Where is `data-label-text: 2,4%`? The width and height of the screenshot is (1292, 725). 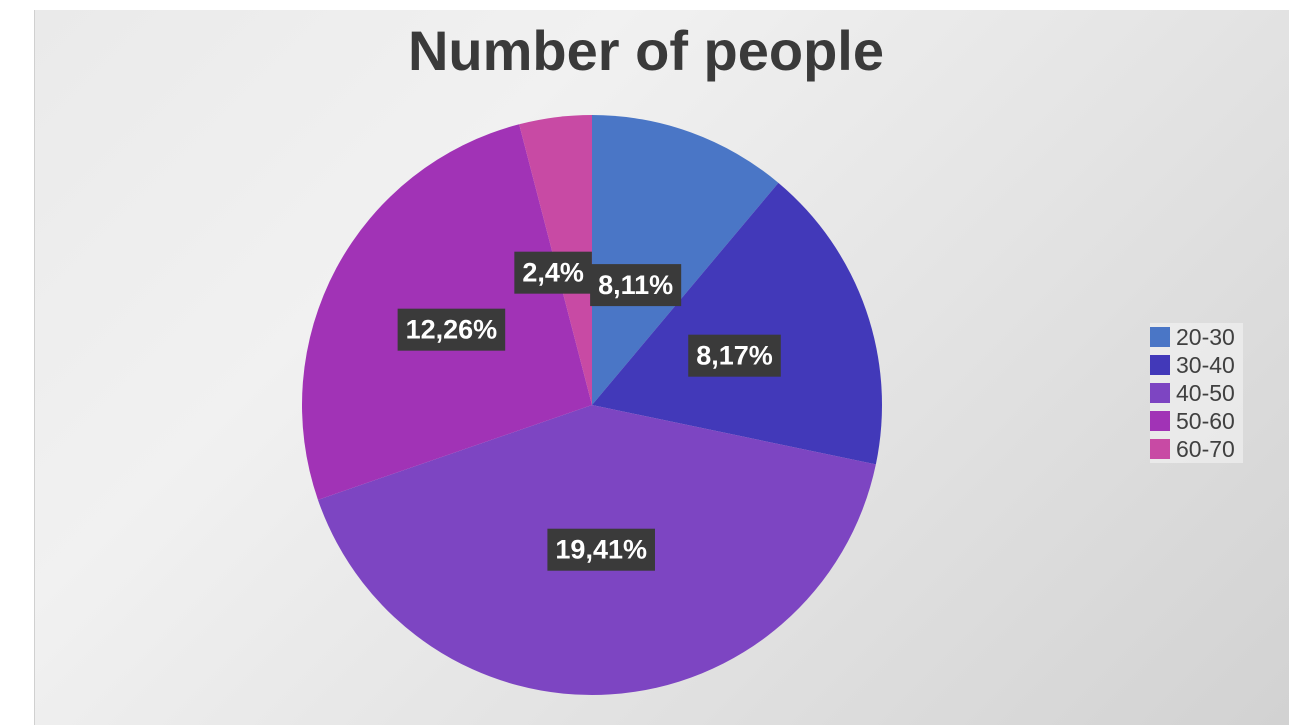
data-label-text: 2,4% is located at coordinates (553, 273).